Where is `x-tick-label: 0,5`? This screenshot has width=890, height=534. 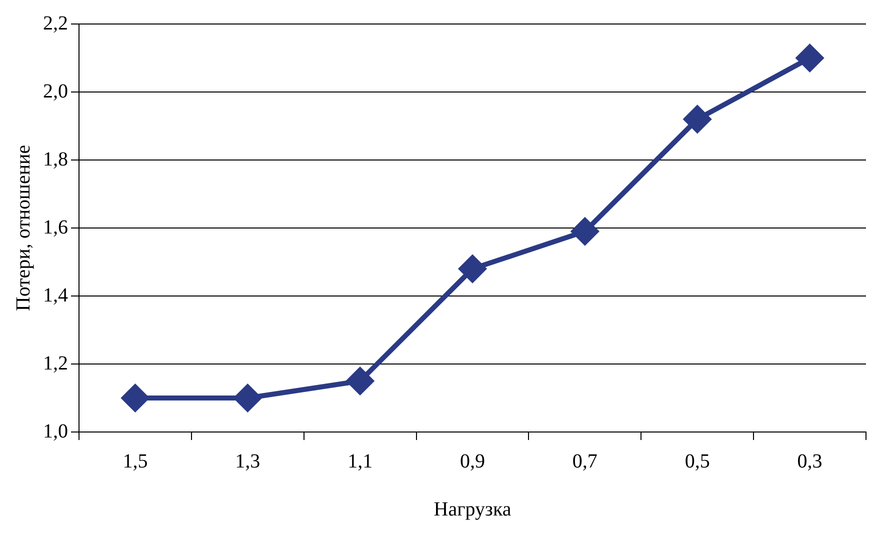
x-tick-label: 0,5 is located at coordinates (697, 461).